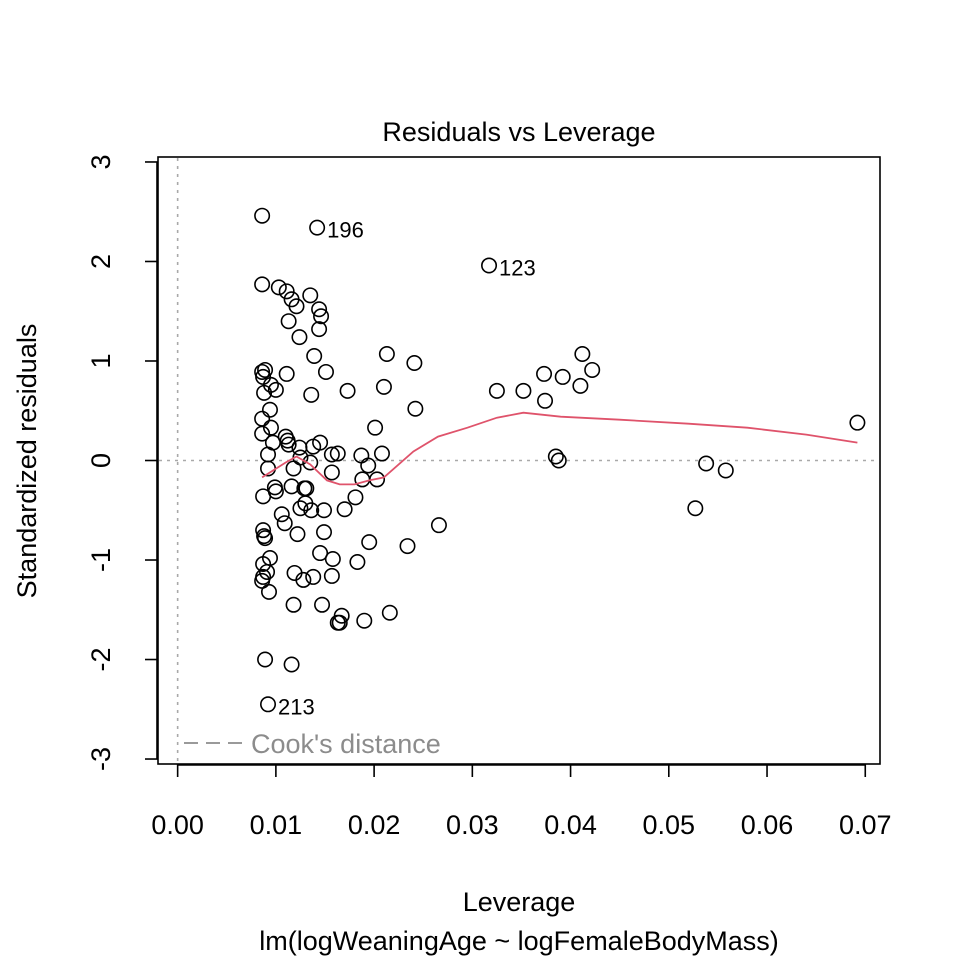  Describe the element at coordinates (101, 560) in the screenshot. I see `y-tick-label: -1` at that location.